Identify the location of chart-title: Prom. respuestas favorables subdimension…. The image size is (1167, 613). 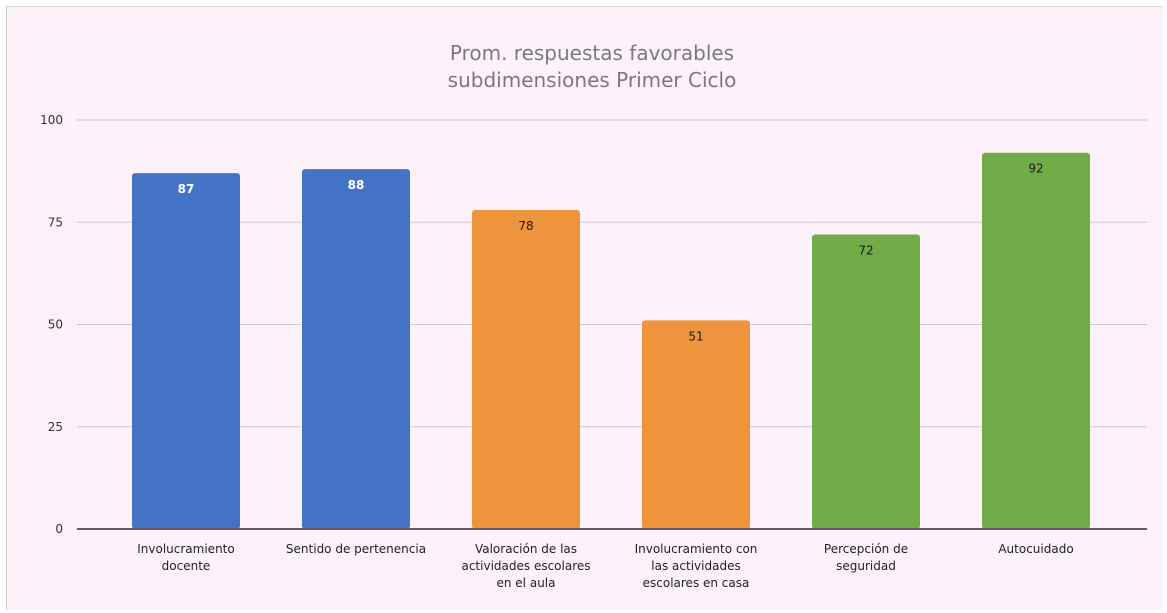
(592, 66).